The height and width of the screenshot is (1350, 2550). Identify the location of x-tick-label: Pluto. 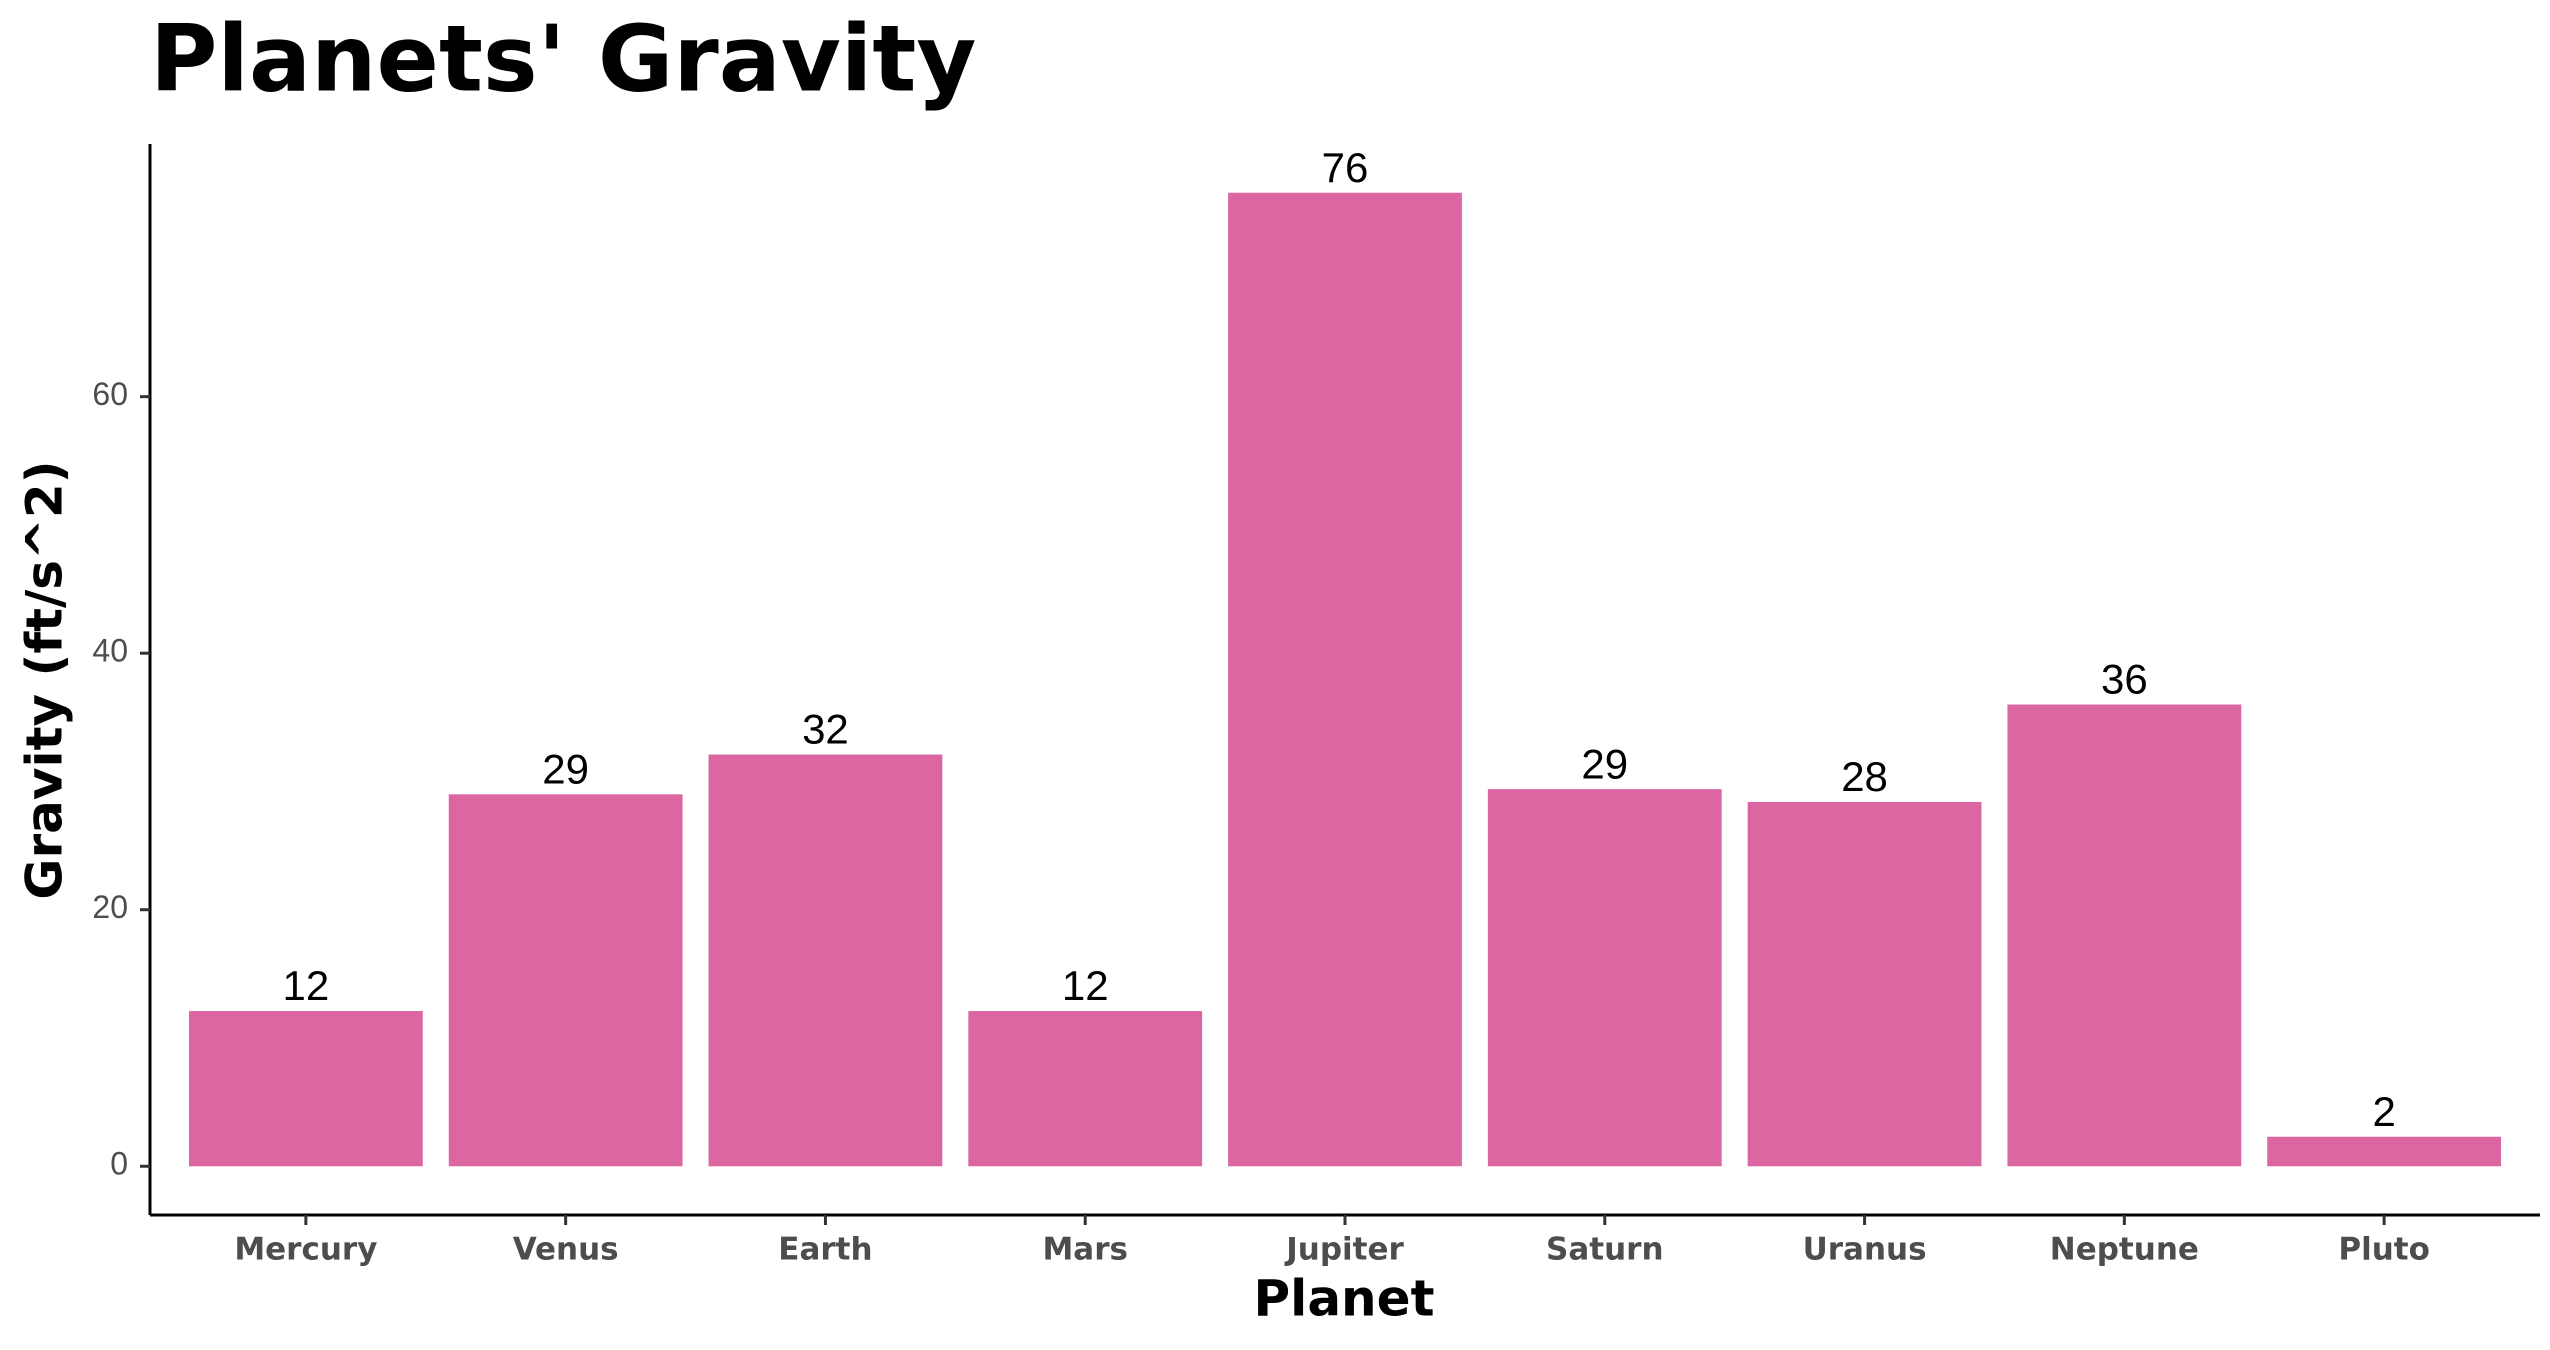
(2384, 1250).